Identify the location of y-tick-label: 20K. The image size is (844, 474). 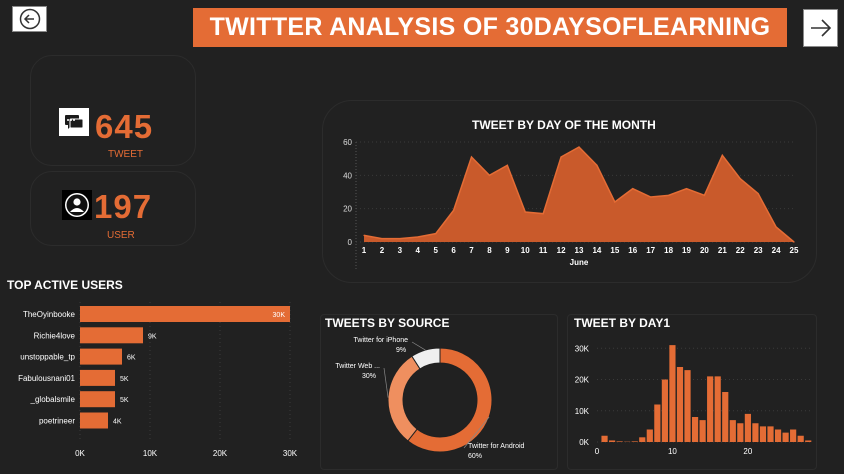
(582, 380).